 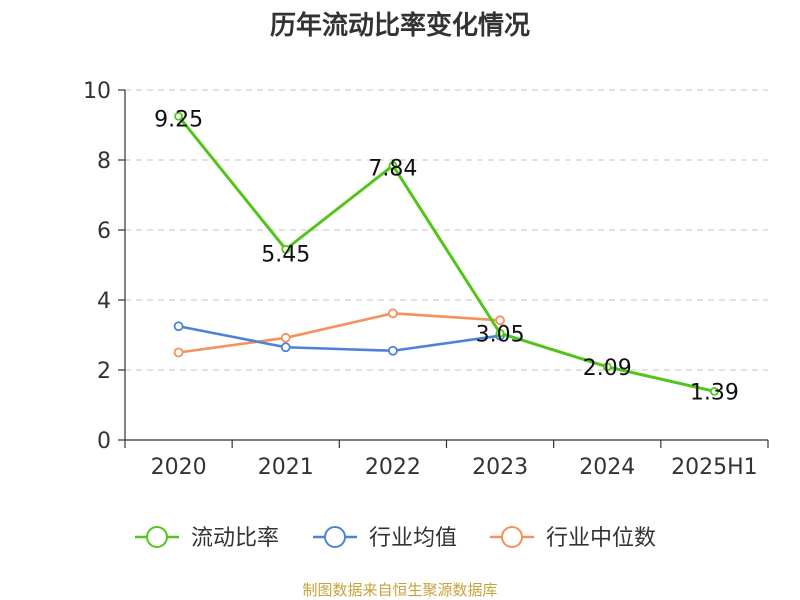 What do you see at coordinates (104, 231) in the screenshot?
I see `y-tick-label: 6` at bounding box center [104, 231].